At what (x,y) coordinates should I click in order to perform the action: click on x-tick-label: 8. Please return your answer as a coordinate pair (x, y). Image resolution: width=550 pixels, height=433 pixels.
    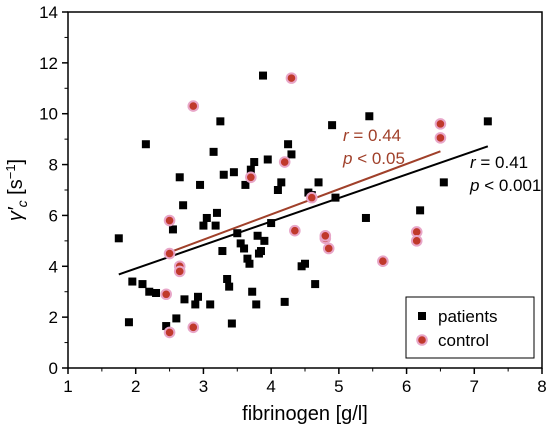
    Looking at the image, I should click on (541, 386).